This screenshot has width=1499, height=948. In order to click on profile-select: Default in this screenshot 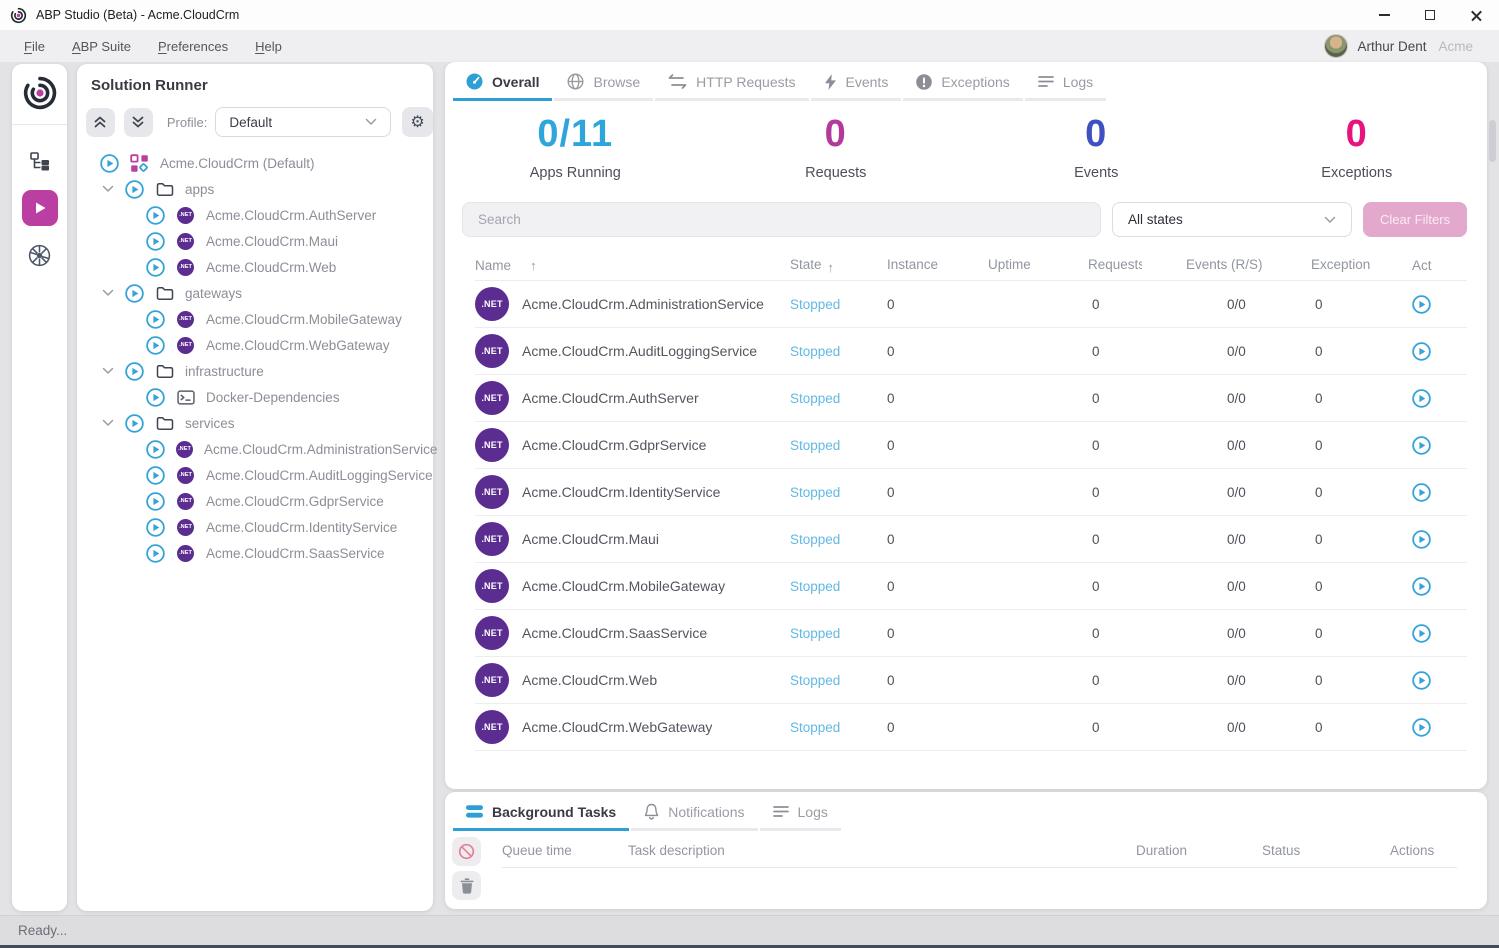, I will do `click(303, 122)`.